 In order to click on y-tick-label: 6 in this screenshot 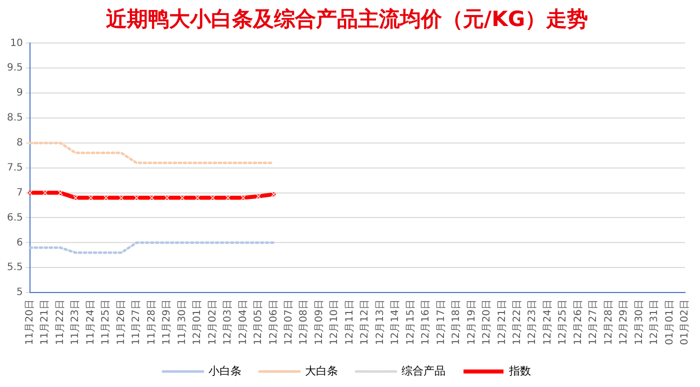, I will do `click(19, 242)`.